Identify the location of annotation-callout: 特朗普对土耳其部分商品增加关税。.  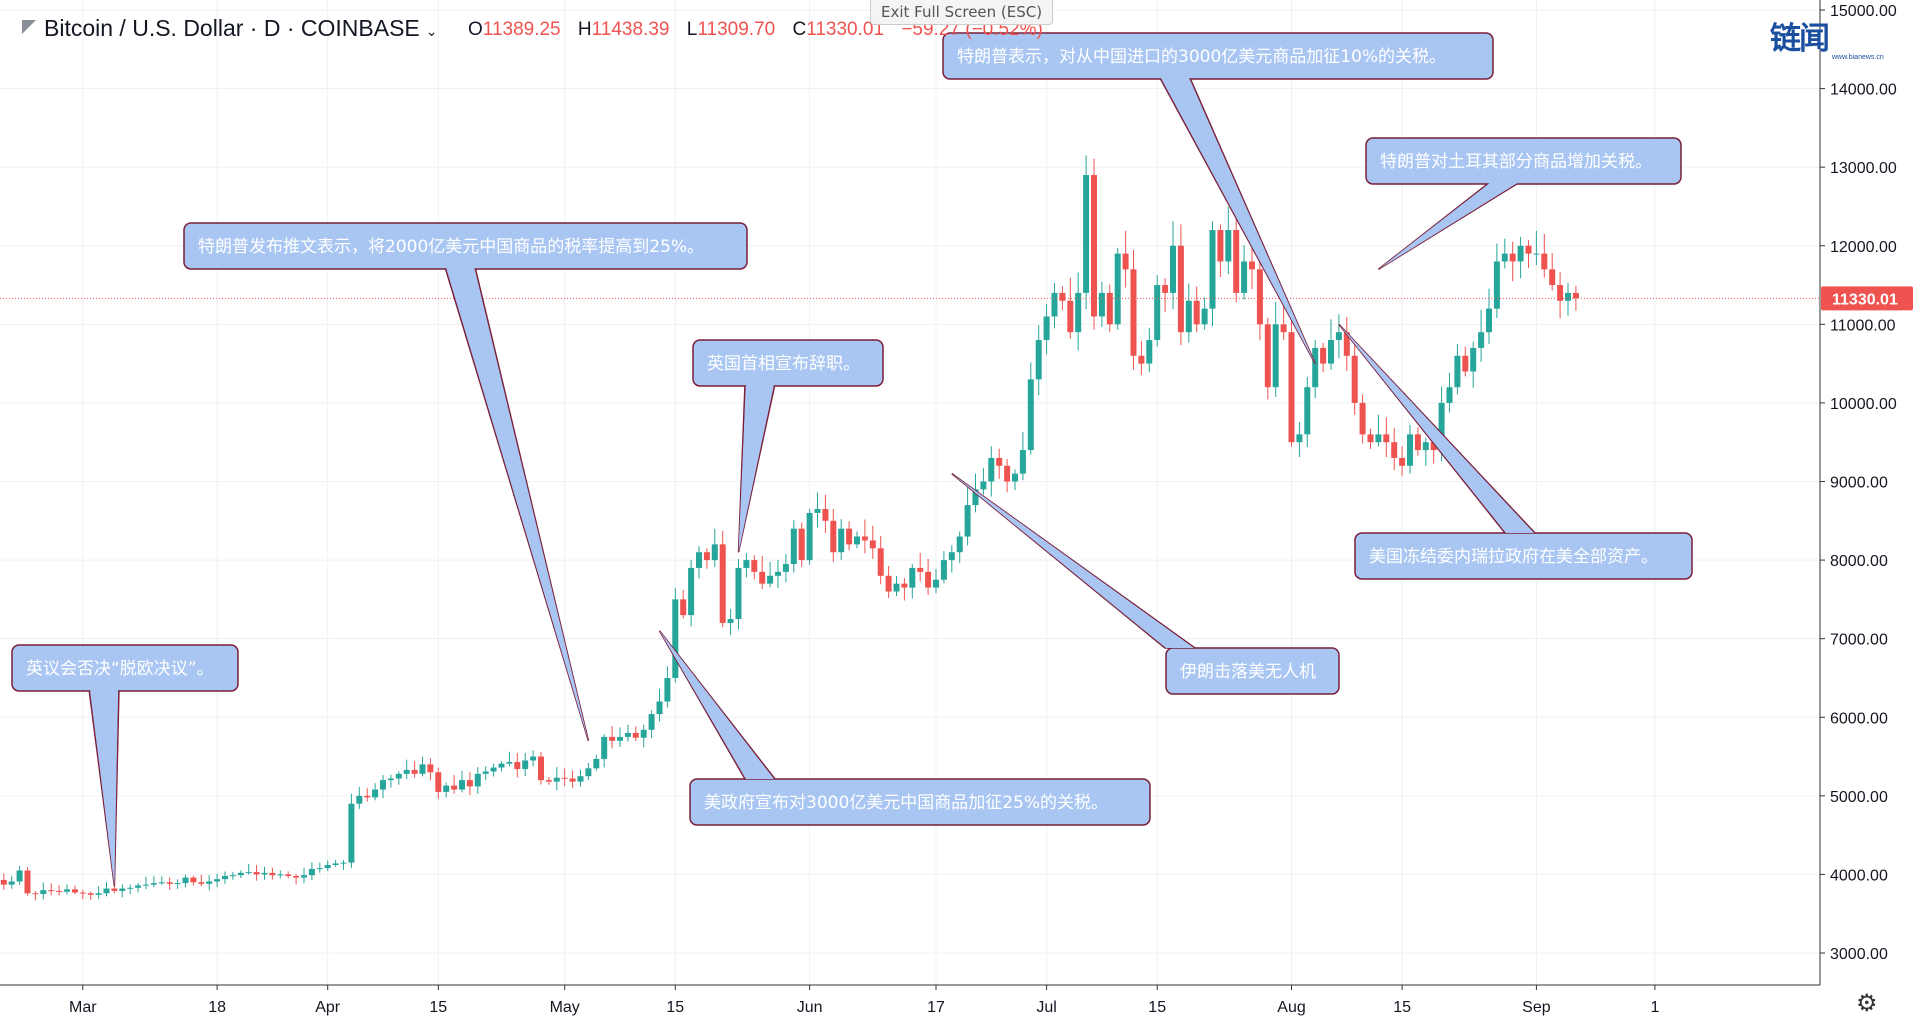
(1523, 203).